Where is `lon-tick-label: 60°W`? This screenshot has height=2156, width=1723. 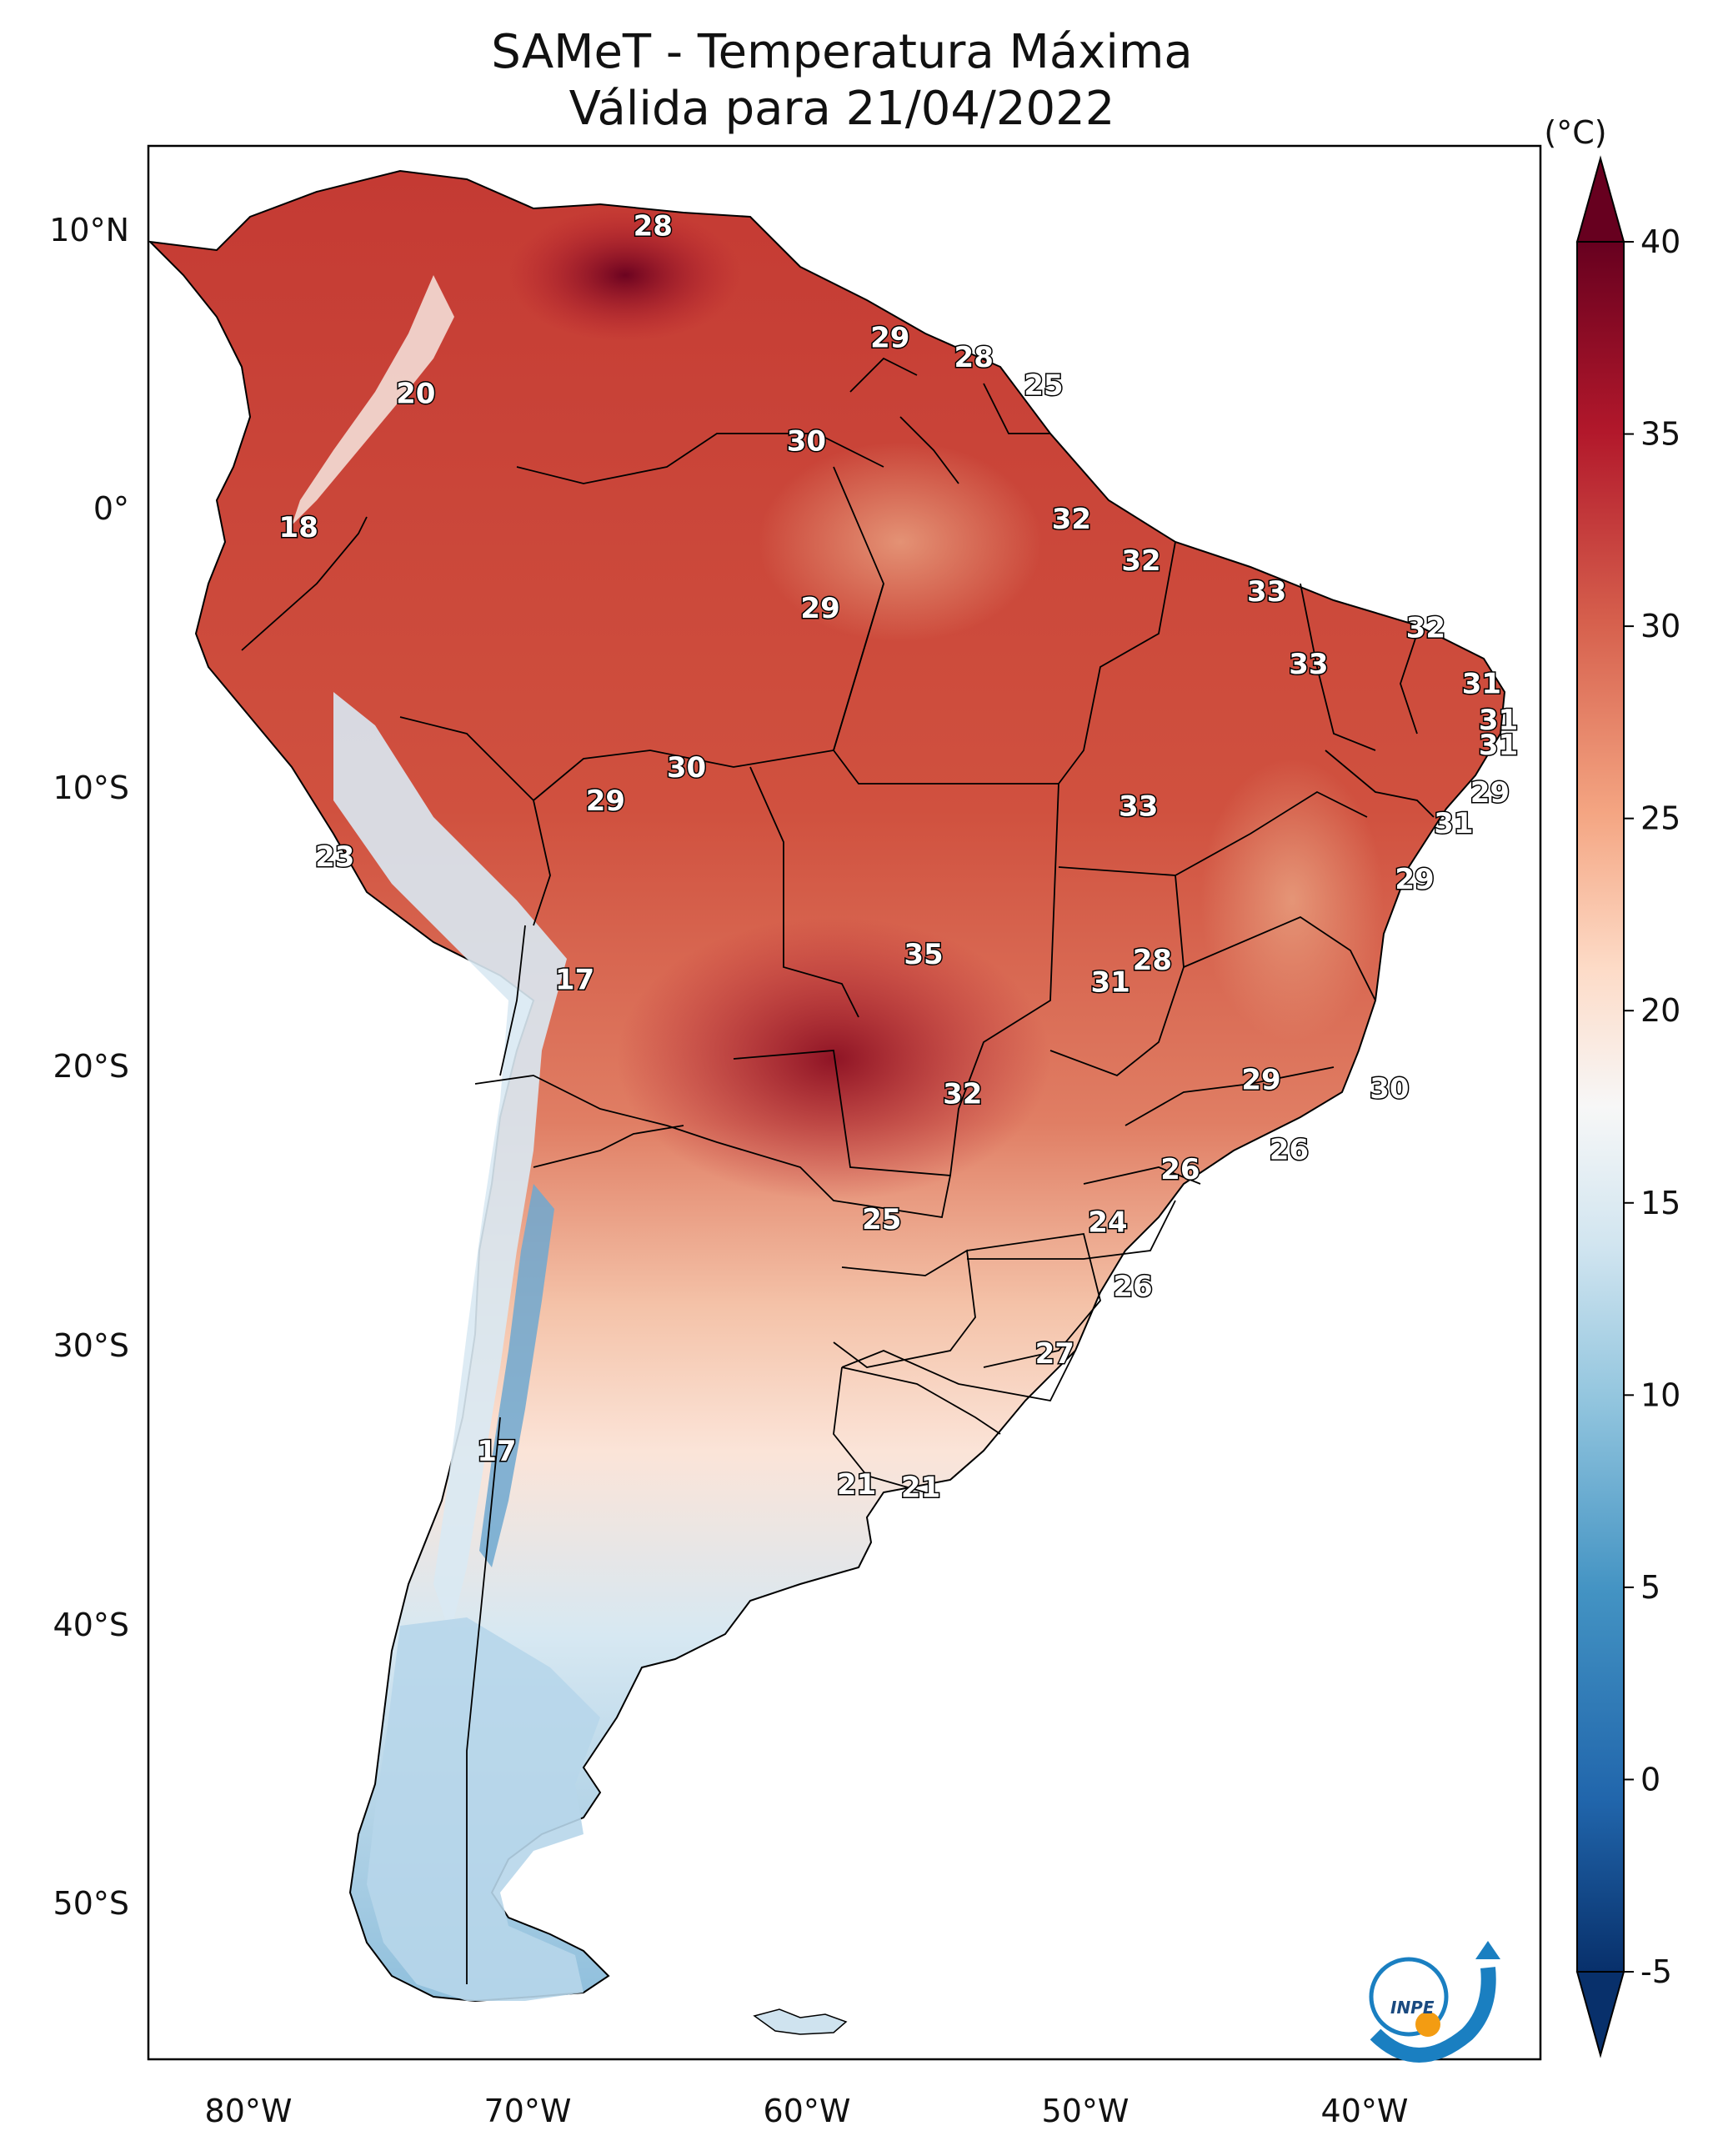
lon-tick-label: 60°W is located at coordinates (807, 2111).